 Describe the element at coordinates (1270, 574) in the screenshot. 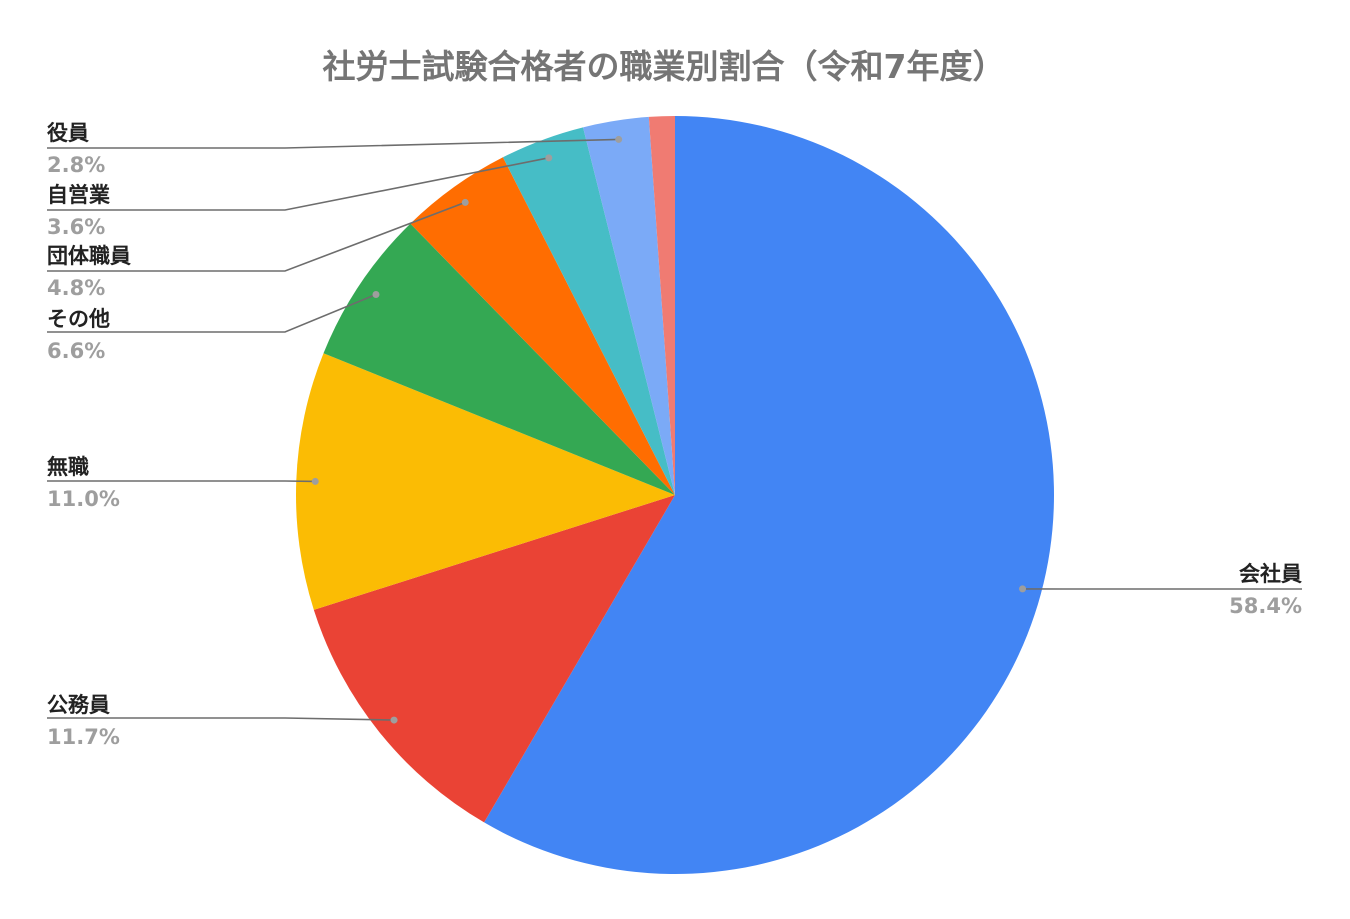

I see `slice-category-label: 会社員` at that location.